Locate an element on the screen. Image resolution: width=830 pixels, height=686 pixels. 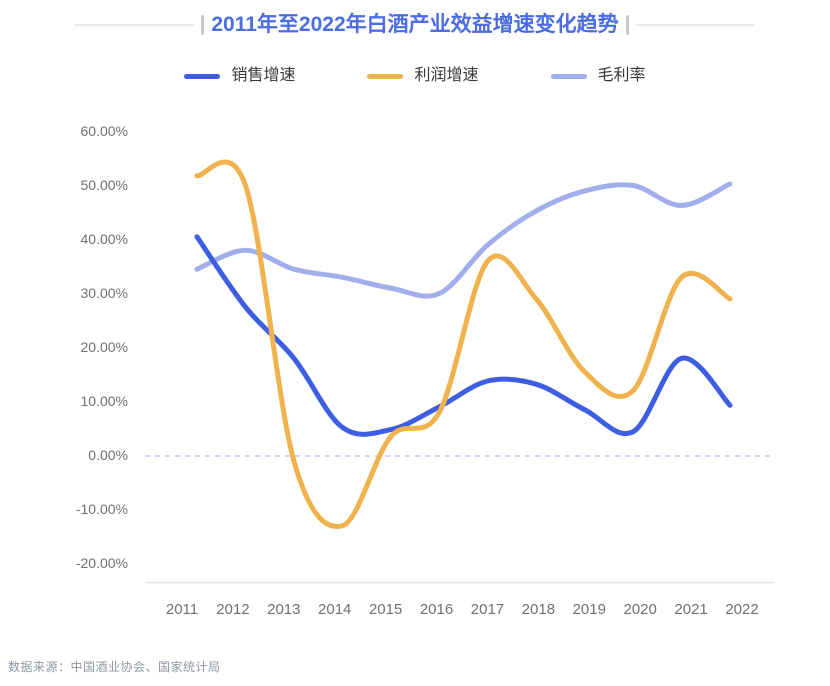
title-rule-left is located at coordinates (135, 24).